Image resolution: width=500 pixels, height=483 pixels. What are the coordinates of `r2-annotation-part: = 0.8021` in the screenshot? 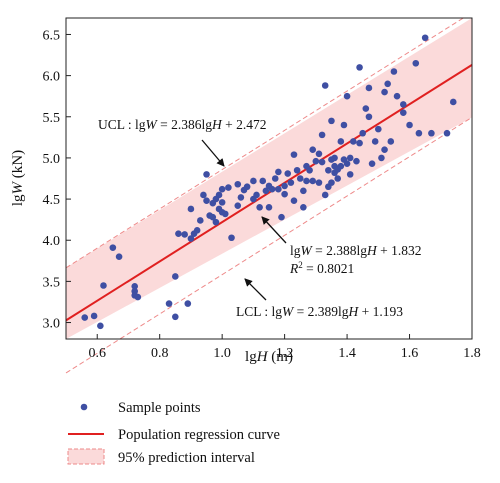 It's located at (329, 268).